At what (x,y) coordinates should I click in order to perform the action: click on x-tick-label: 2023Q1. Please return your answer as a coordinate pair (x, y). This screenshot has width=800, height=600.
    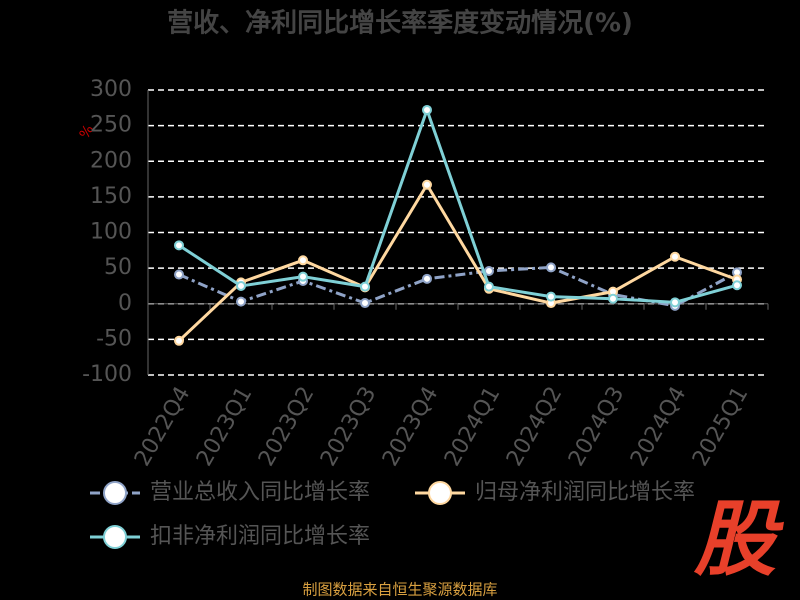
    Looking at the image, I should click on (224, 427).